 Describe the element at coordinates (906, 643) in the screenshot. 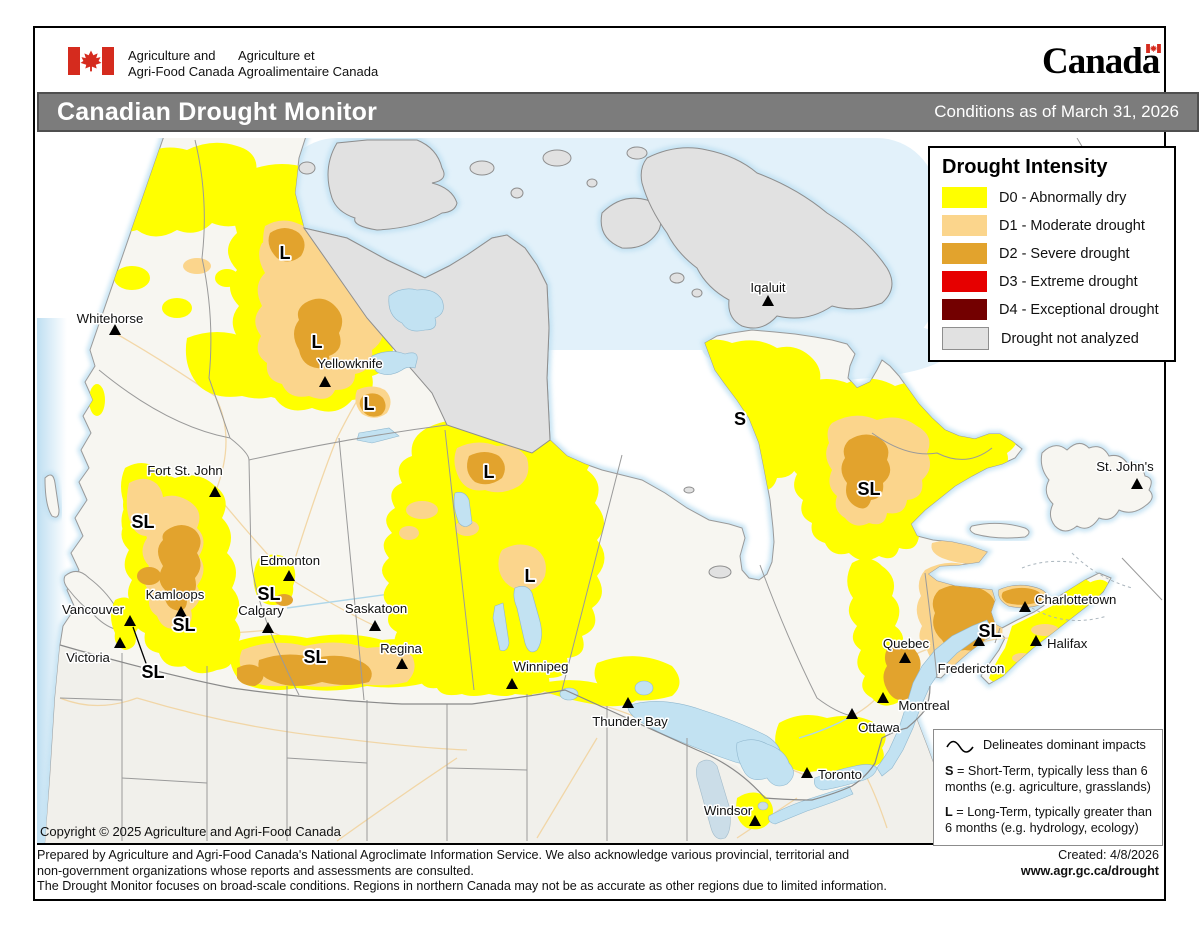

I see `city-label: Quebec` at that location.